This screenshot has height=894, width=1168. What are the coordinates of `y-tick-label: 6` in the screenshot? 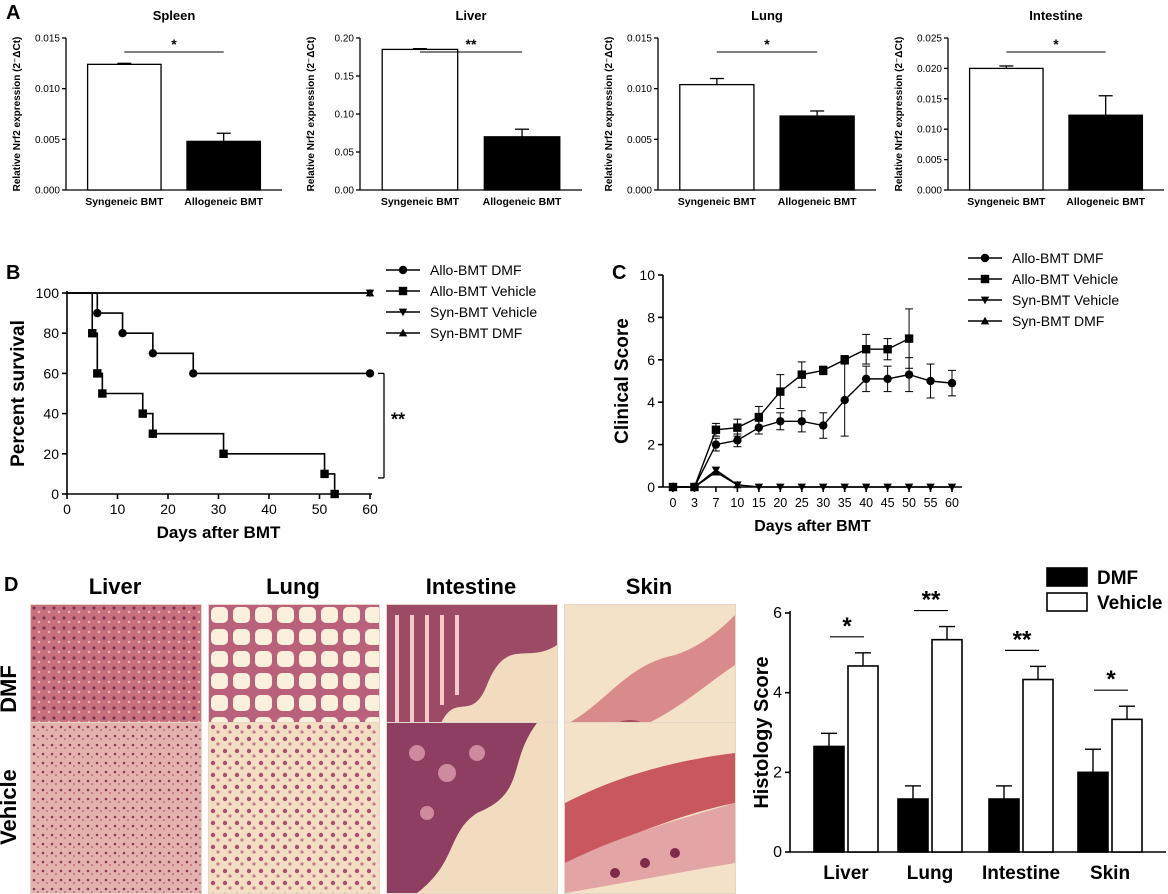 It's located at (651, 360).